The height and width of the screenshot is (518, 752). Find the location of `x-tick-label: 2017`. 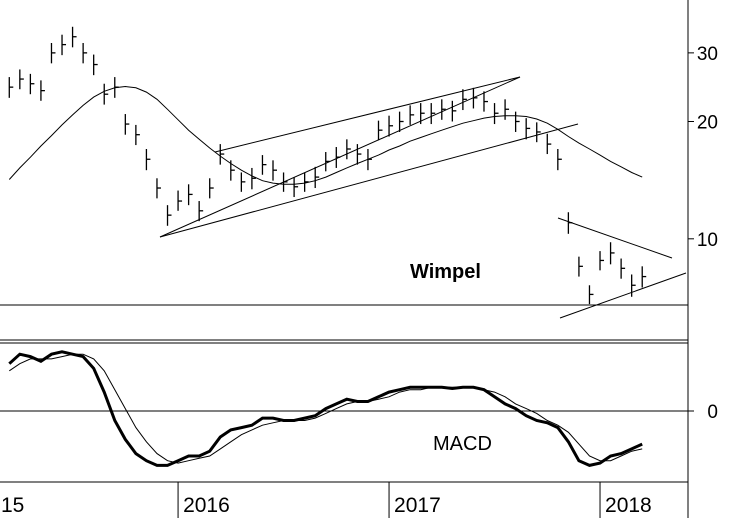

x-tick-label: 2017 is located at coordinates (417, 505).